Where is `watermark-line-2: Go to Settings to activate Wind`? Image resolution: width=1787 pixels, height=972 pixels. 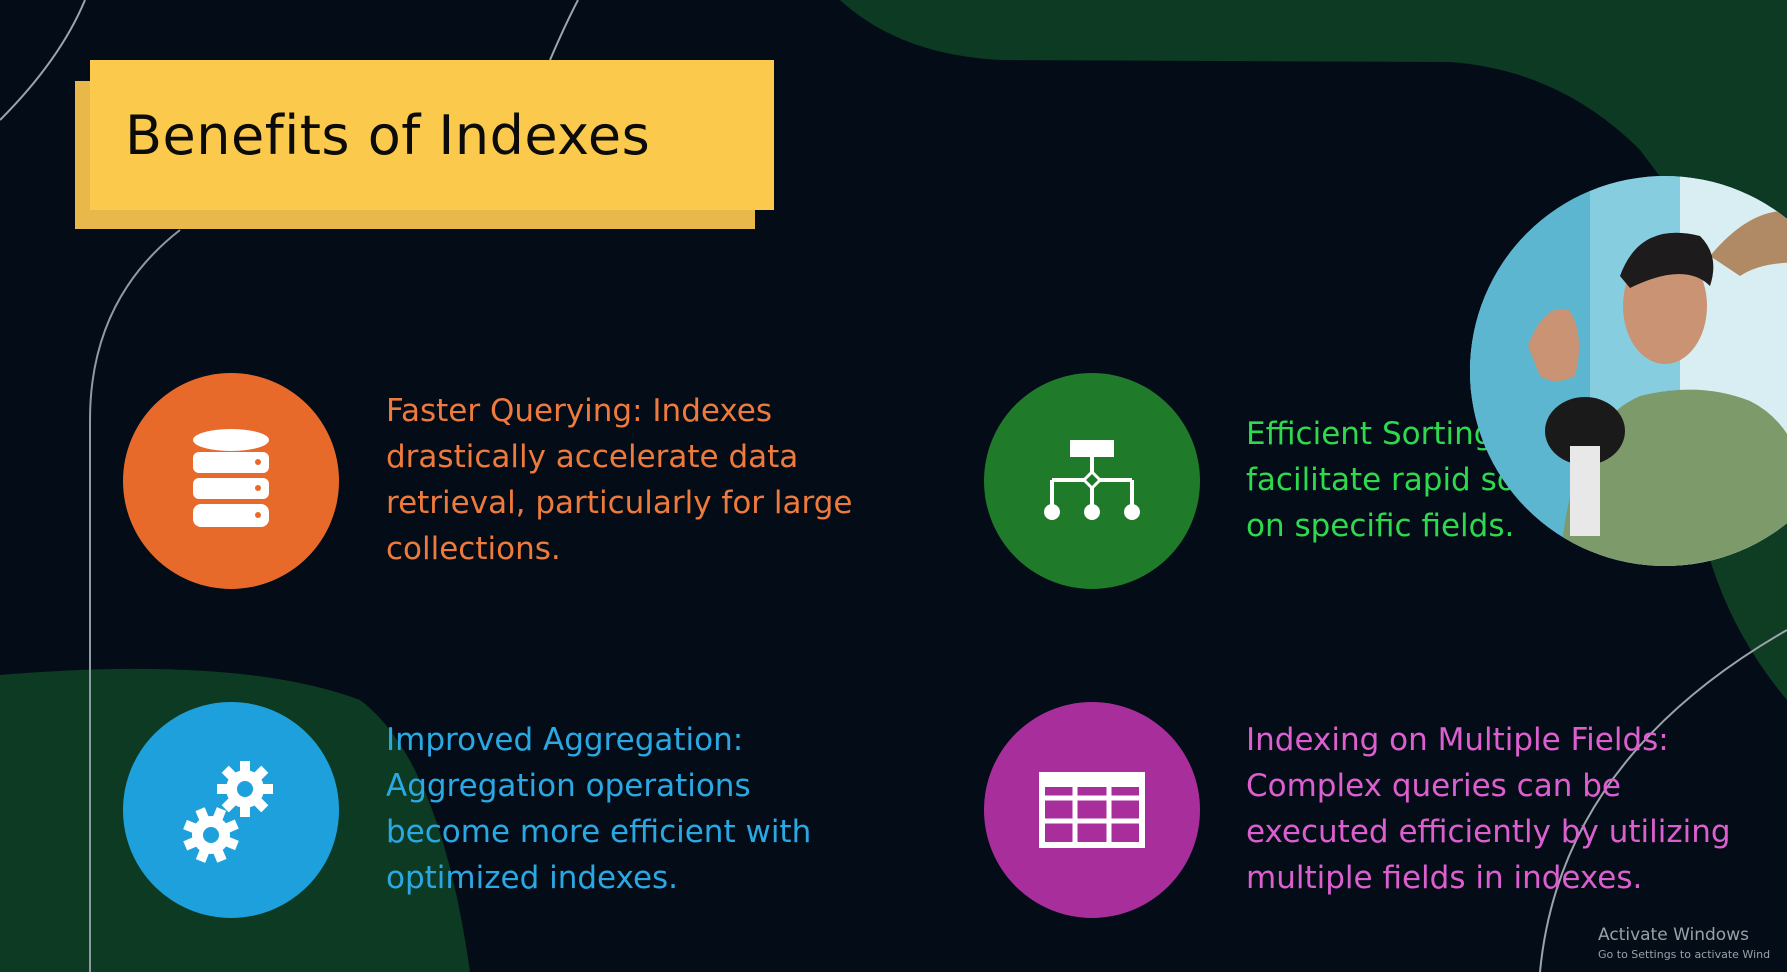
watermark-line-2: Go to Settings to activate Wind is located at coordinates (1684, 954).